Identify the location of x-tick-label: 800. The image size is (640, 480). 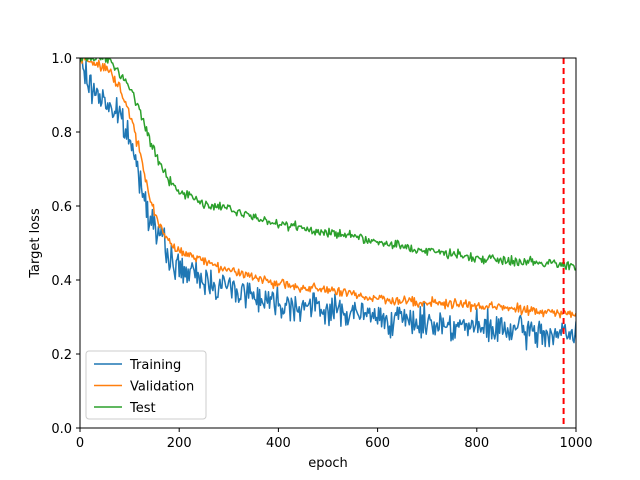
(476, 443).